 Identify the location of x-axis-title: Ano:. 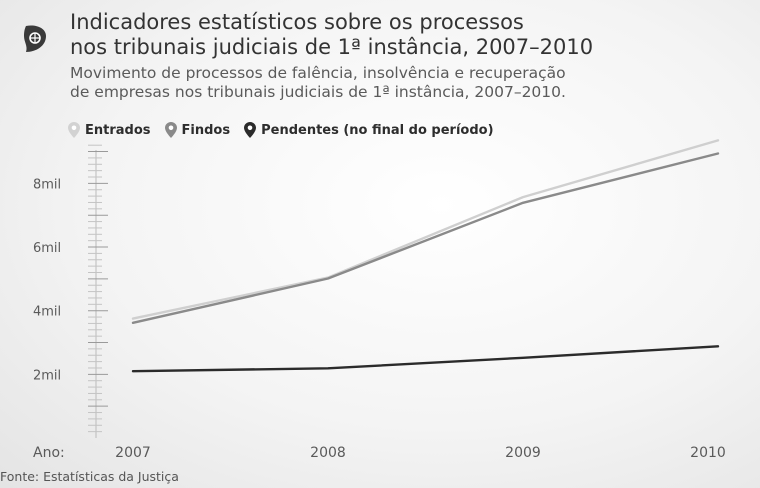
(49, 453).